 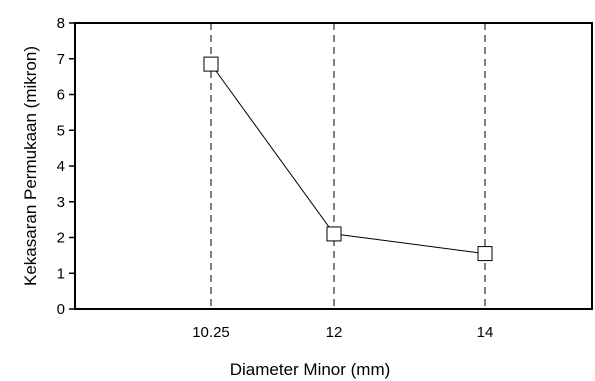 What do you see at coordinates (61, 23) in the screenshot?
I see `y-tick-label: 8` at bounding box center [61, 23].